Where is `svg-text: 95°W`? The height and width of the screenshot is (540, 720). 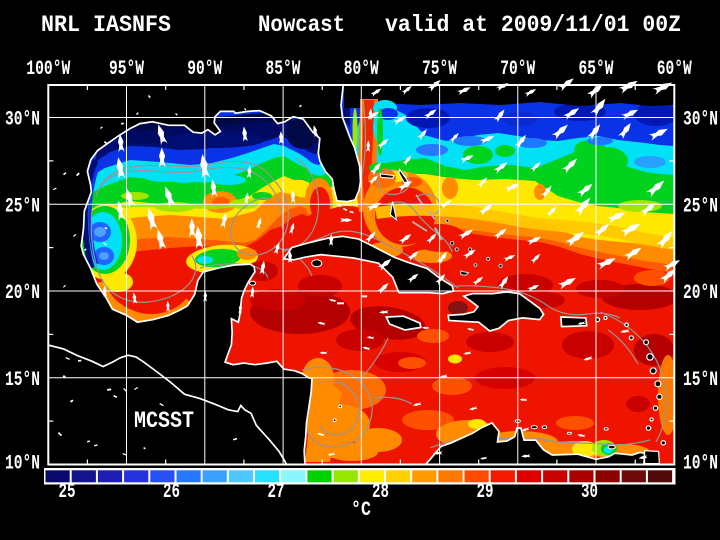 svg-text: 95°W is located at coordinates (126, 69).